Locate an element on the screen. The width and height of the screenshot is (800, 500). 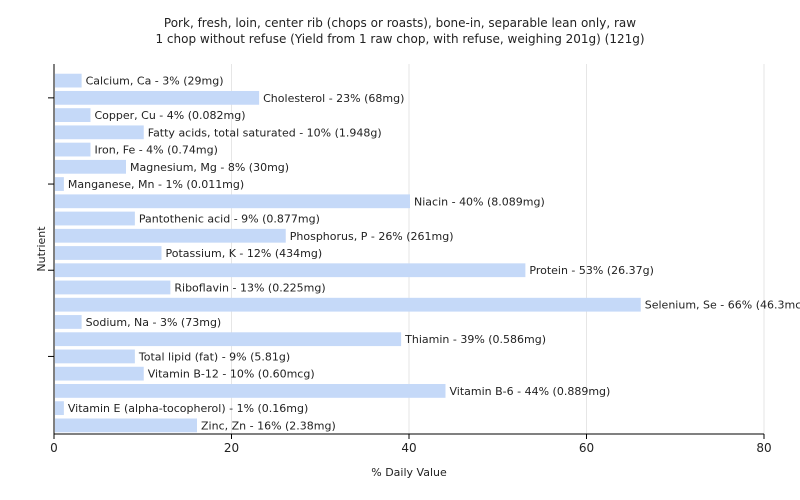
bar-label: Vitamin B-6 - 44% (0.889mg) is located at coordinates (530, 391).